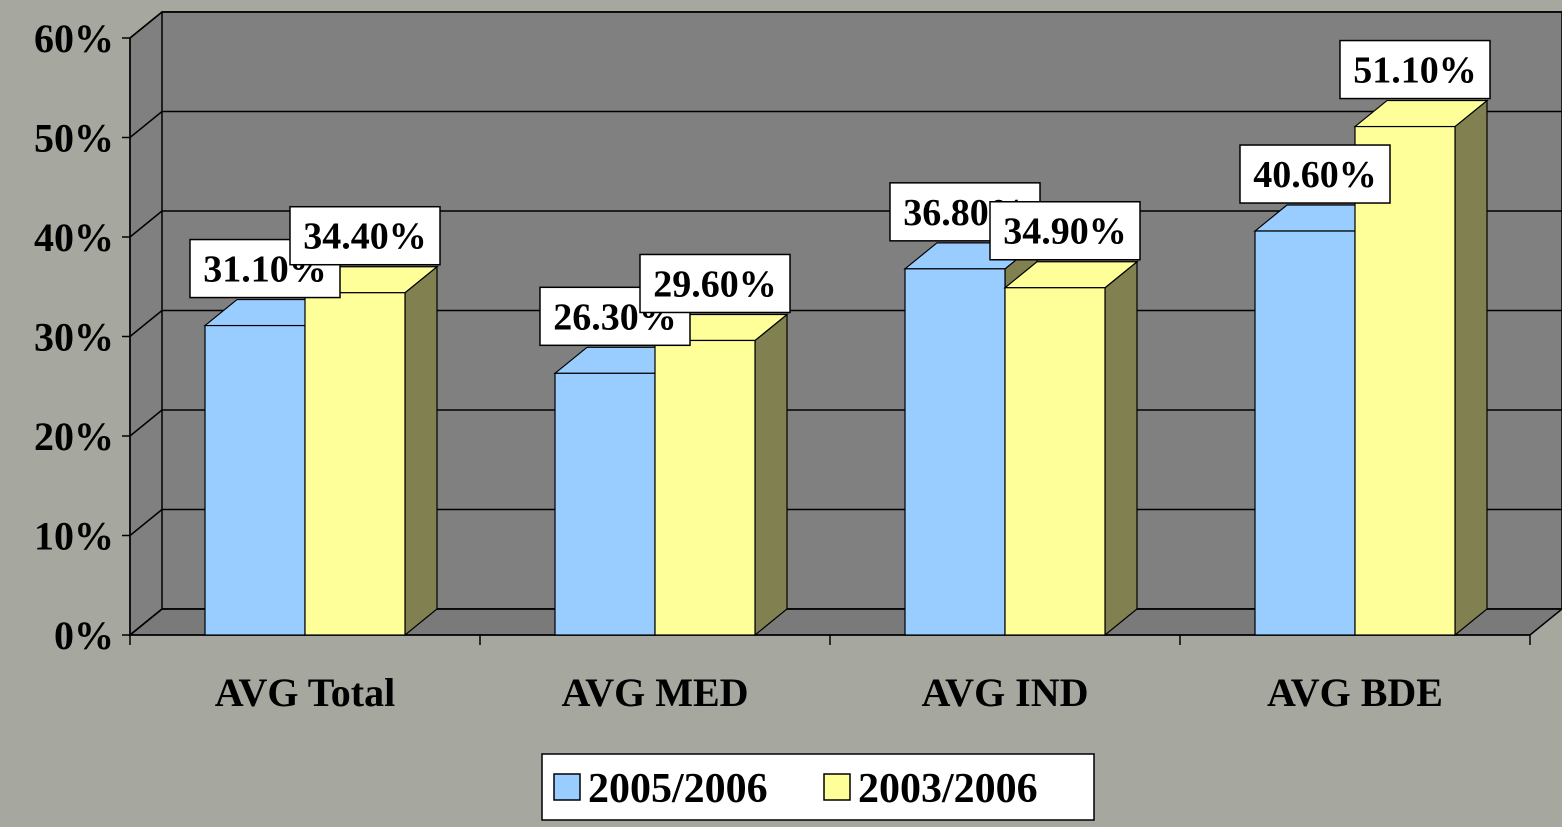 The height and width of the screenshot is (827, 1562). What do you see at coordinates (84, 635) in the screenshot?
I see `y-tick-label: 0%` at bounding box center [84, 635].